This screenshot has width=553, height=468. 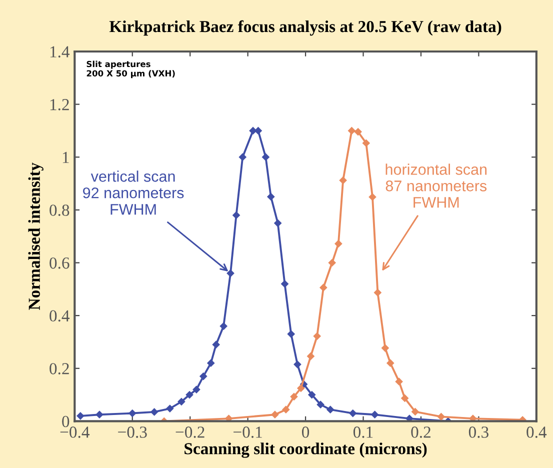 I want to click on annotation: horizontal scan 87 nanometers FWHM, so click(x=436, y=186).